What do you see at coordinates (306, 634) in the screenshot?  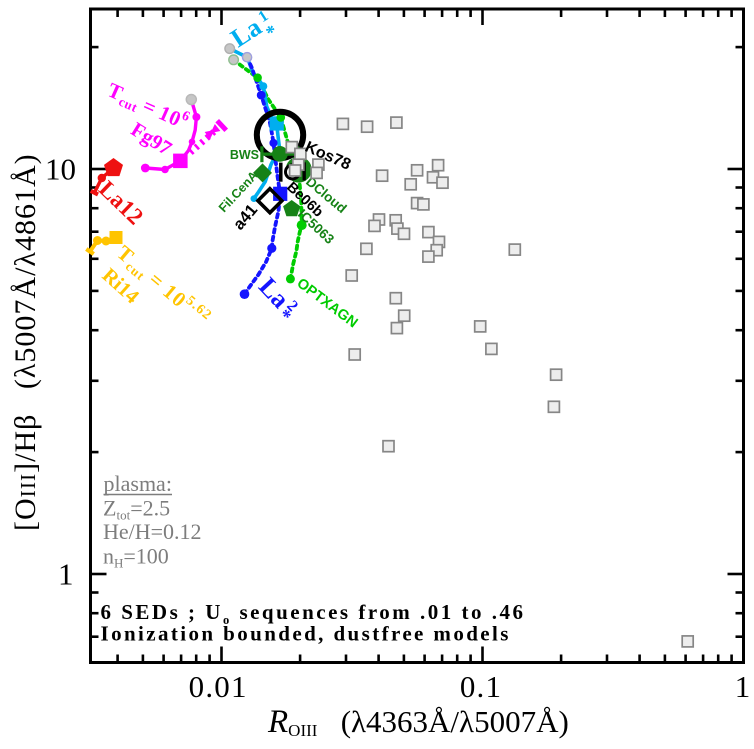 I see `svg-text:Ionization bounded, dustfree m: Ionization bounded, dustfree models` at bounding box center [306, 634].